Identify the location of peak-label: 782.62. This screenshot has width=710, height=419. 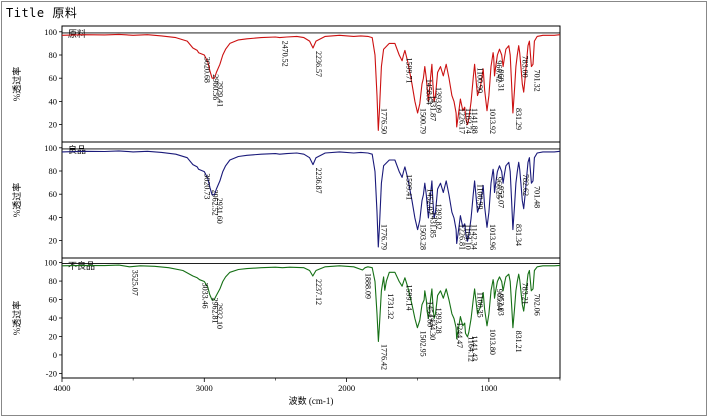
(525, 185).